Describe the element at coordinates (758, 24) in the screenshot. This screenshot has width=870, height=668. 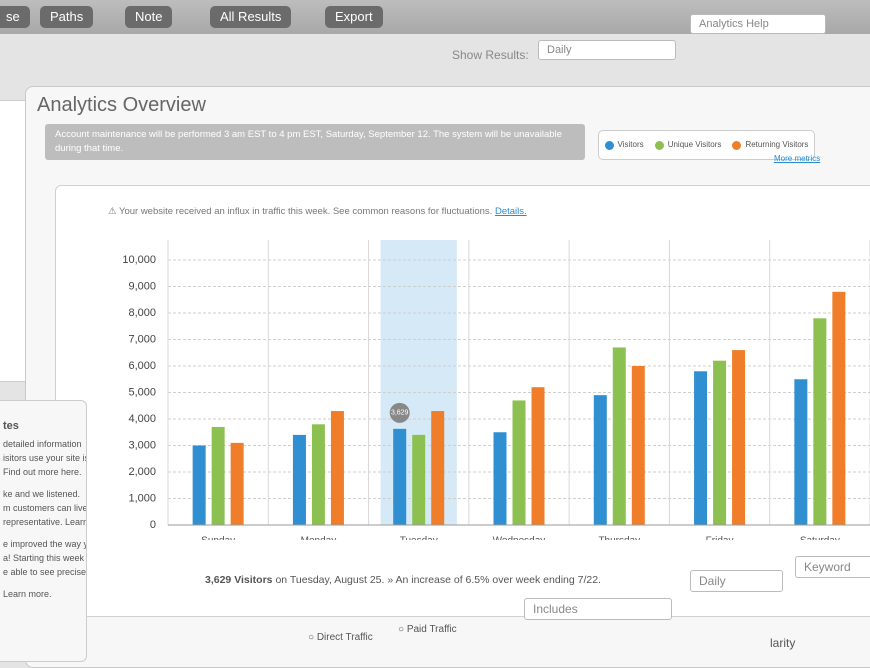
I see `search: Analytics Help` at that location.